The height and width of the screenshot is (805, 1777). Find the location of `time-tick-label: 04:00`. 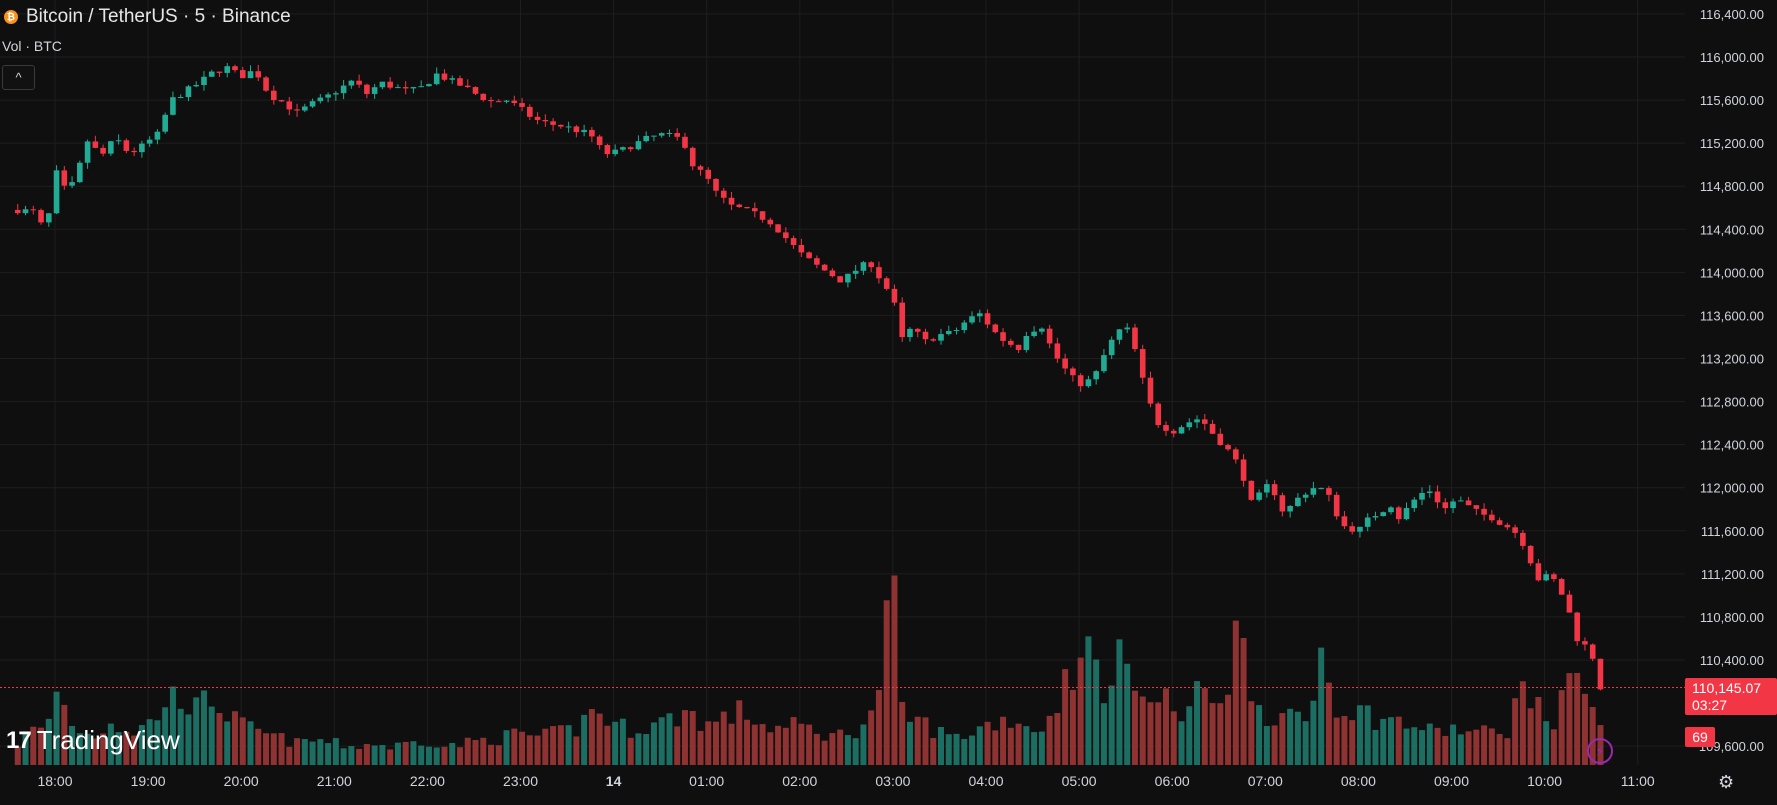

time-tick-label: 04:00 is located at coordinates (985, 781).